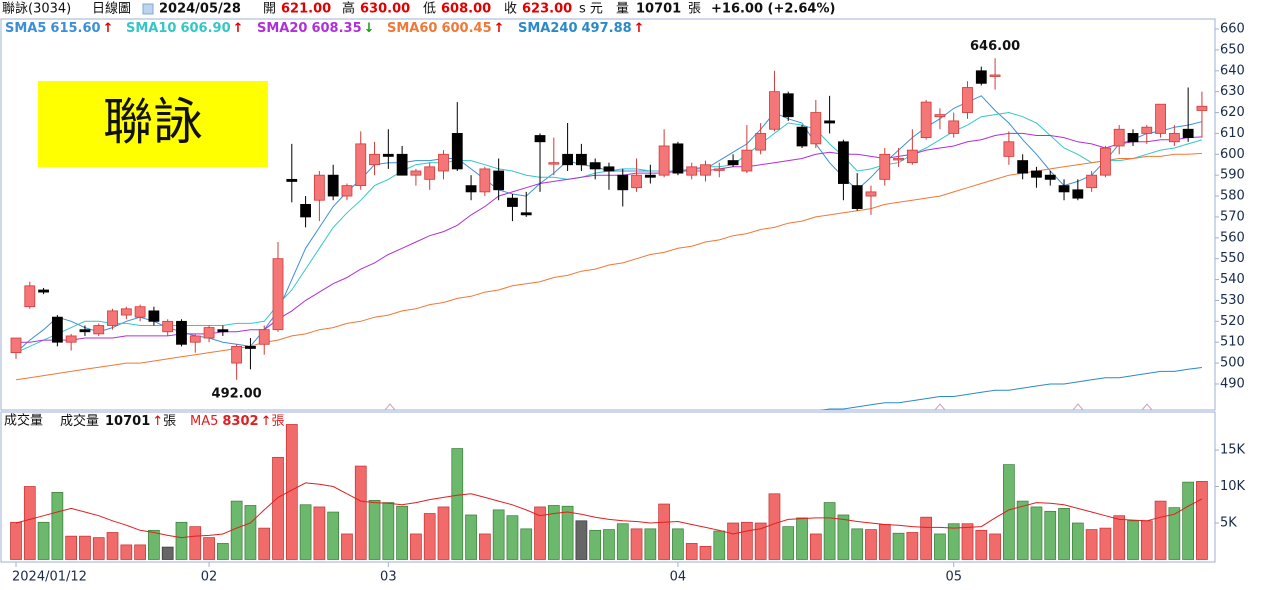  Describe the element at coordinates (282, 28) in the screenshot. I see `legend-name: SMA20` at that location.